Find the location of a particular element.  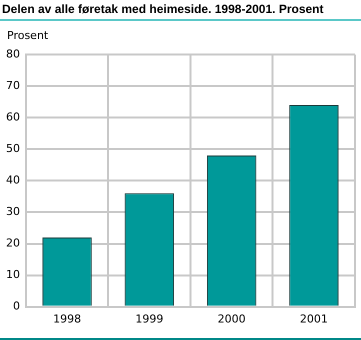

y-tick-label: 80 is located at coordinates (13, 53).